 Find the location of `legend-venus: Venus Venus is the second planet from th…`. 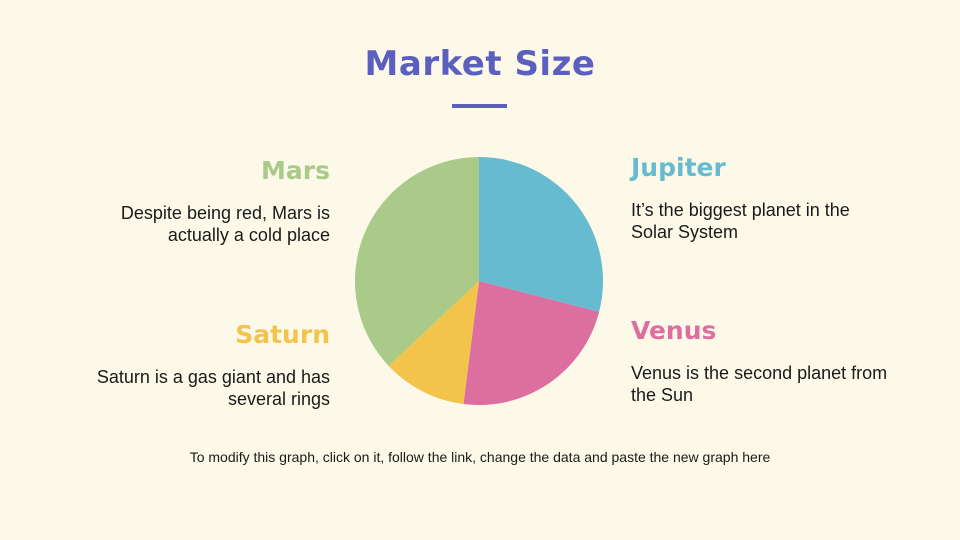

legend-venus: Venus Venus is the second planet from th… is located at coordinates (761, 361).